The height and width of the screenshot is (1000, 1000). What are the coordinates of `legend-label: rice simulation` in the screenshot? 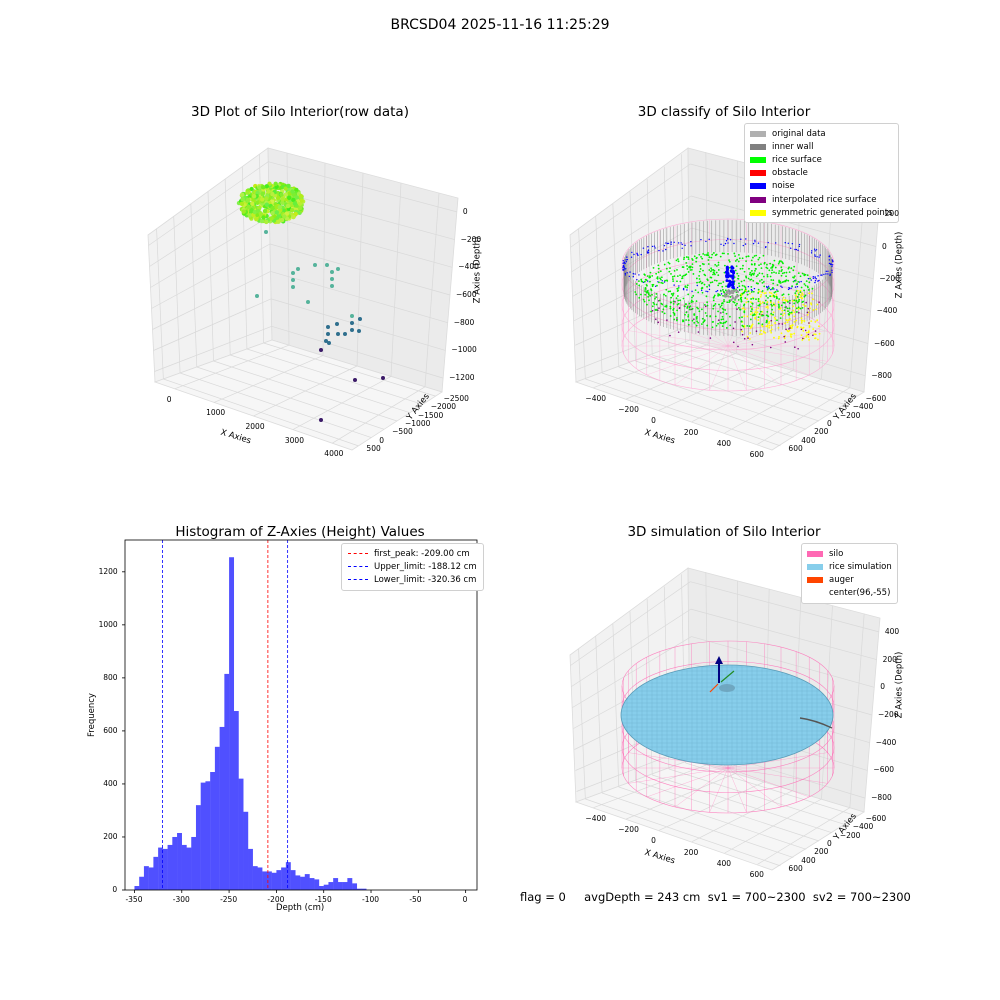 It's located at (860, 567).